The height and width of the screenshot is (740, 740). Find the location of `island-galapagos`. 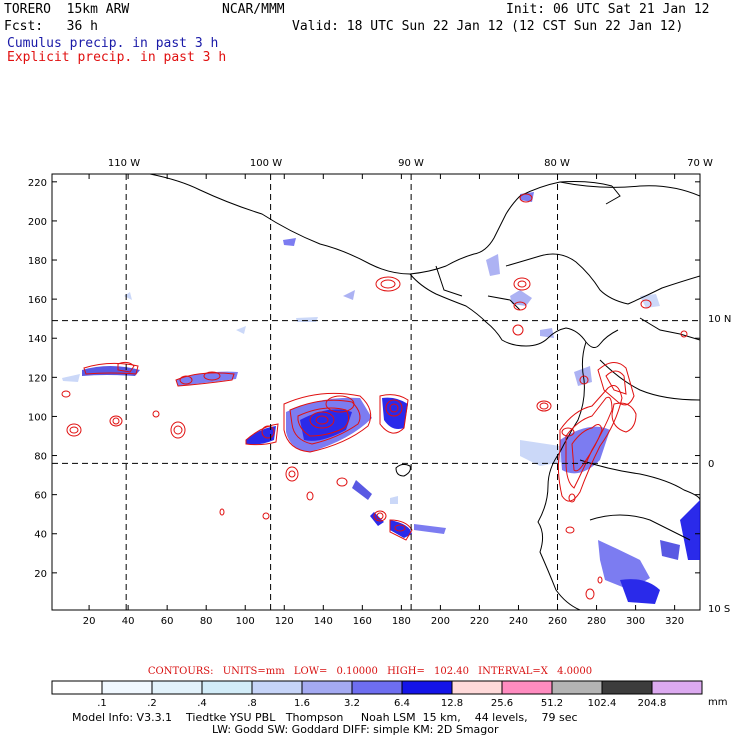

island-galapagos is located at coordinates (403, 470).